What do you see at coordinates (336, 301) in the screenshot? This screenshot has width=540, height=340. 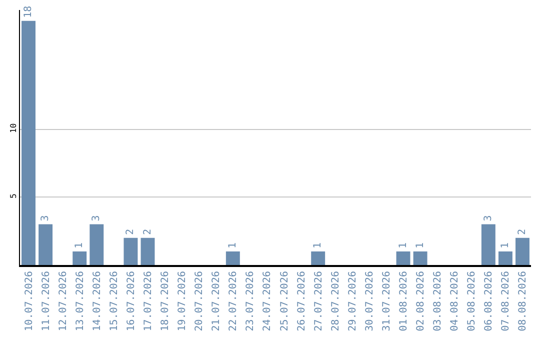 I see `x-tick-label: 28.07.2026` at bounding box center [336, 301].